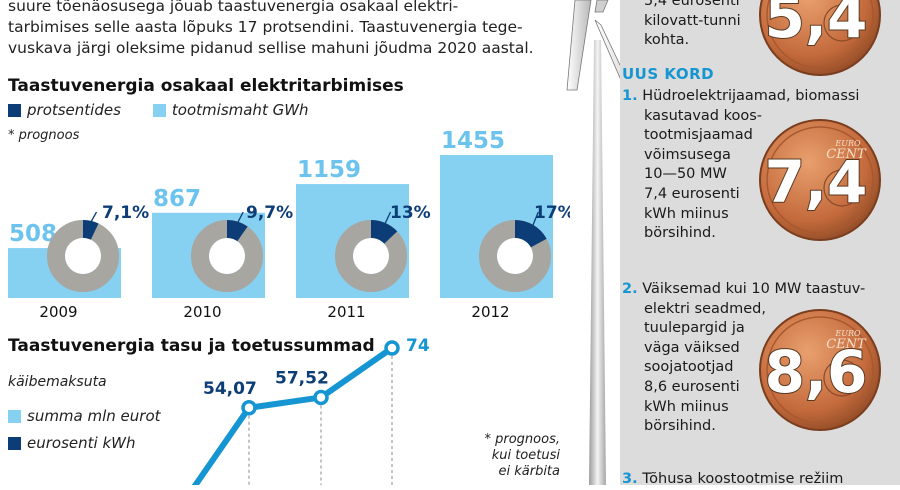 The image size is (900, 490). What do you see at coordinates (687, 154) in the screenshot?
I see `text-line: võimsusega` at bounding box center [687, 154].